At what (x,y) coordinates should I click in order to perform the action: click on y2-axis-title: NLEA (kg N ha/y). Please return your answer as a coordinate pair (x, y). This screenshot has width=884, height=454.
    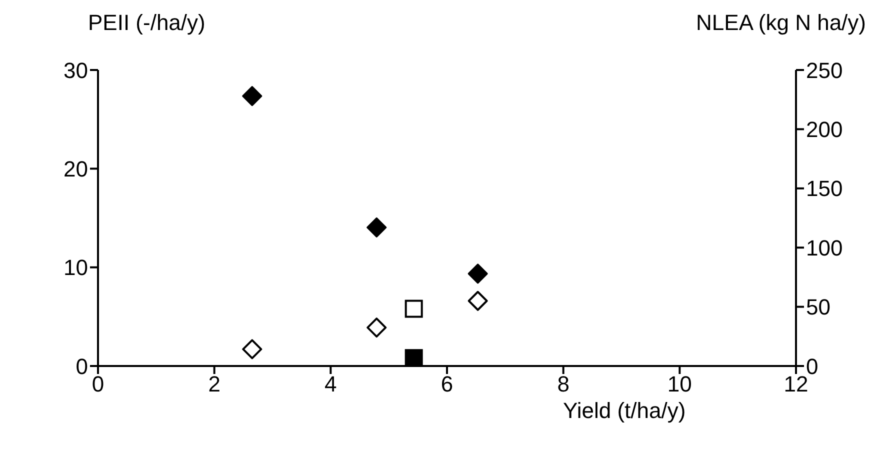
    Looking at the image, I should click on (781, 23).